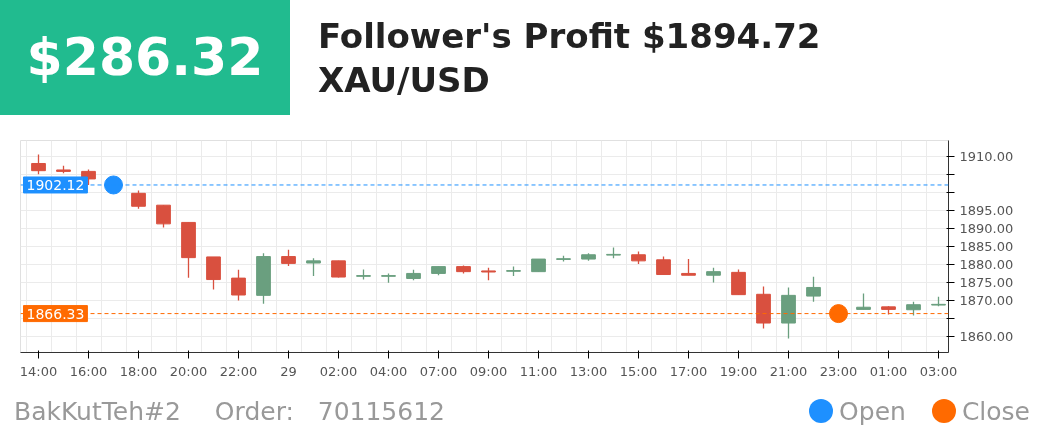  What do you see at coordinates (986, 211) in the screenshot?
I see `y-tick-label: 1895.00` at bounding box center [986, 211].